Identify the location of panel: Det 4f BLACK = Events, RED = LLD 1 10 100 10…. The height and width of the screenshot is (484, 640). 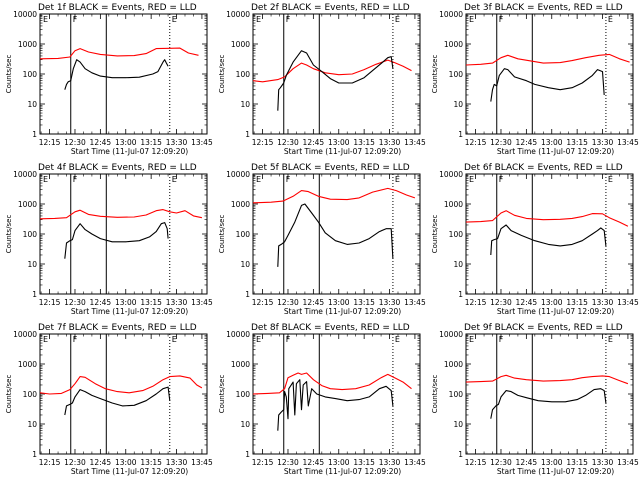
(109, 239).